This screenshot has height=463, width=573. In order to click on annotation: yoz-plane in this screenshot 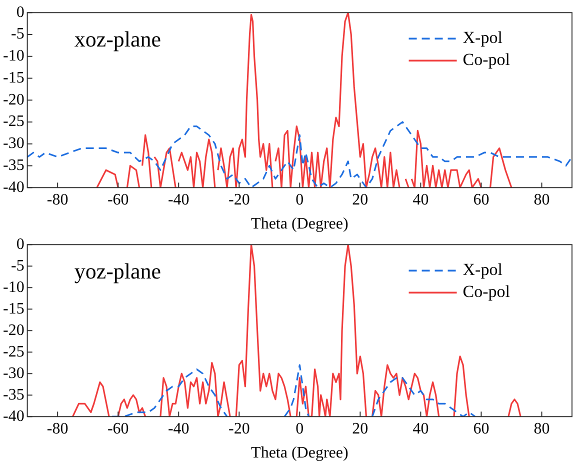, I will do `click(118, 271)`.